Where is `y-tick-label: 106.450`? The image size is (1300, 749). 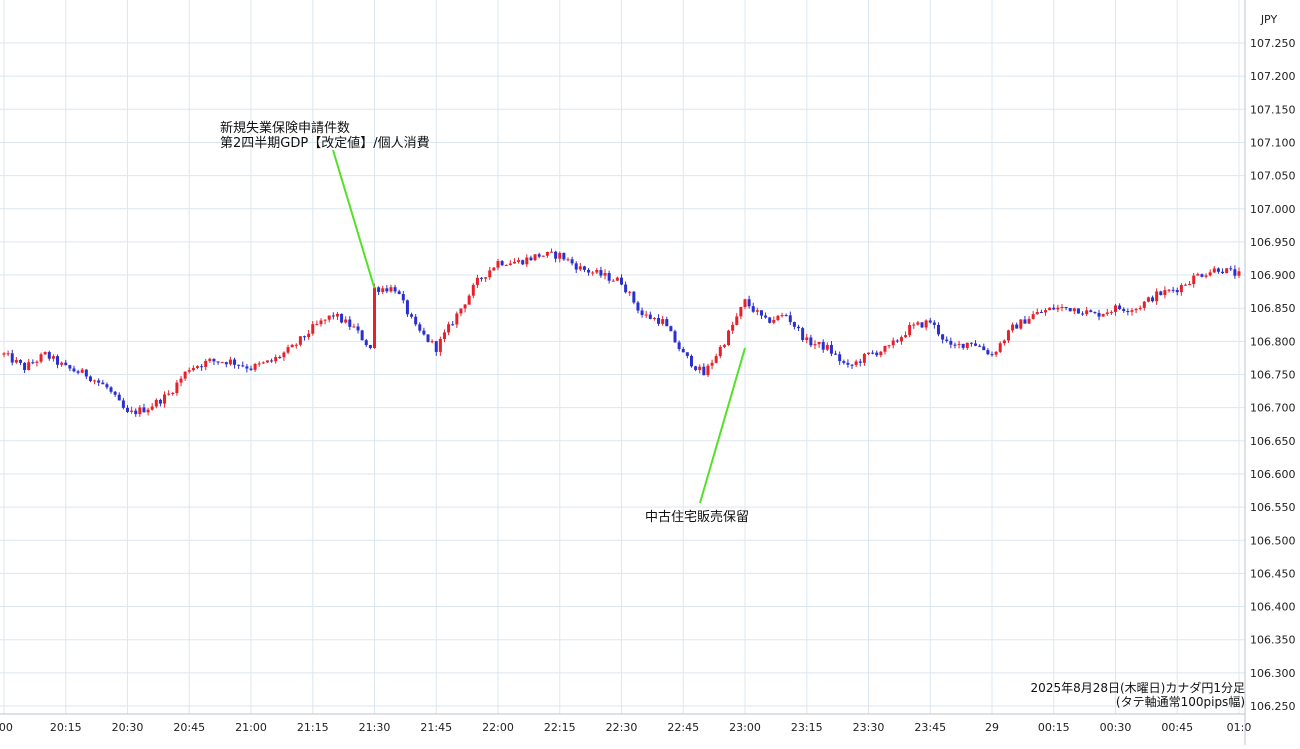
y-tick-label: 106.450 is located at coordinates (1273, 573).